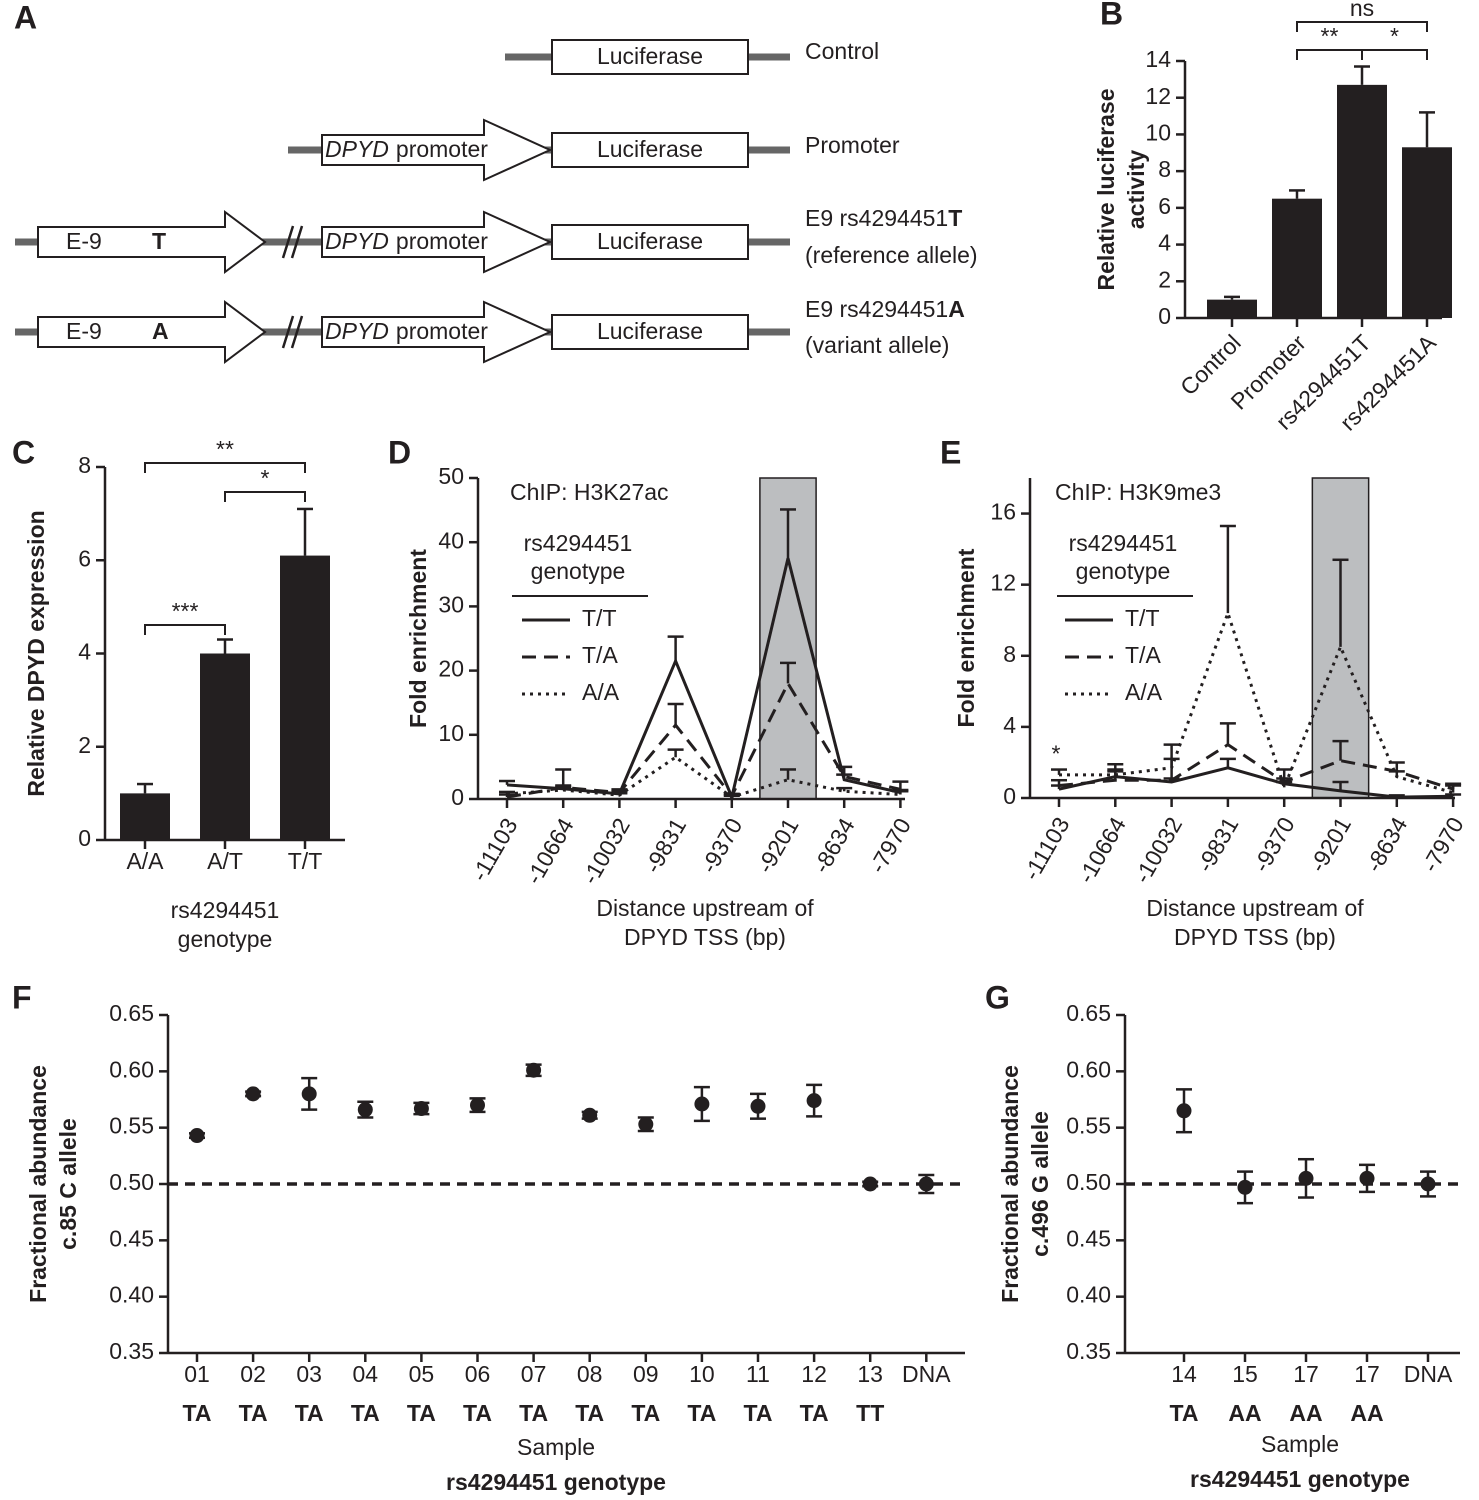 This screenshot has height=1500, width=1479. What do you see at coordinates (38, 1184) in the screenshot?
I see `y-axis-label: Fractional abundance` at bounding box center [38, 1184].